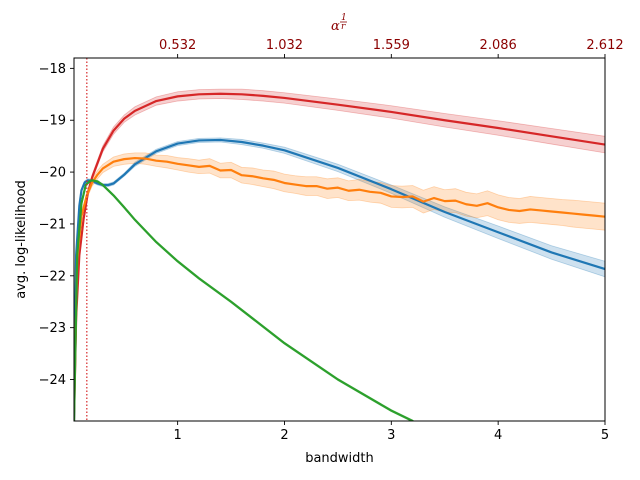 This screenshot has height=480, width=640. Describe the element at coordinates (344, 18) in the screenshot. I see `top-axis-label-exp-num: 1` at that location.